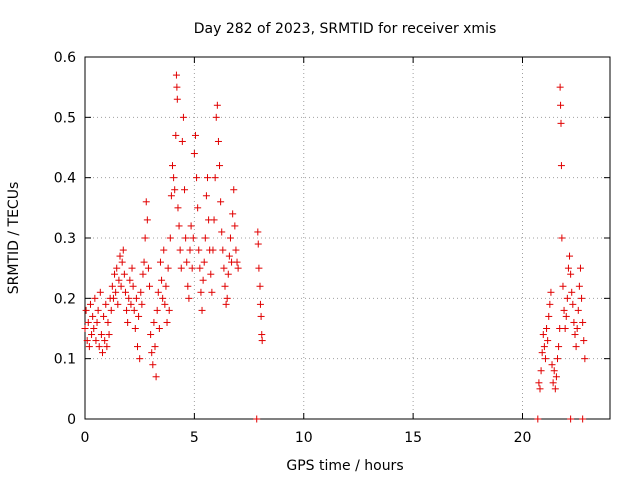 The height and width of the screenshot is (480, 640). What do you see at coordinates (14, 238) in the screenshot?
I see `y-axis-label: SRMTID / TECUs` at bounding box center [14, 238].